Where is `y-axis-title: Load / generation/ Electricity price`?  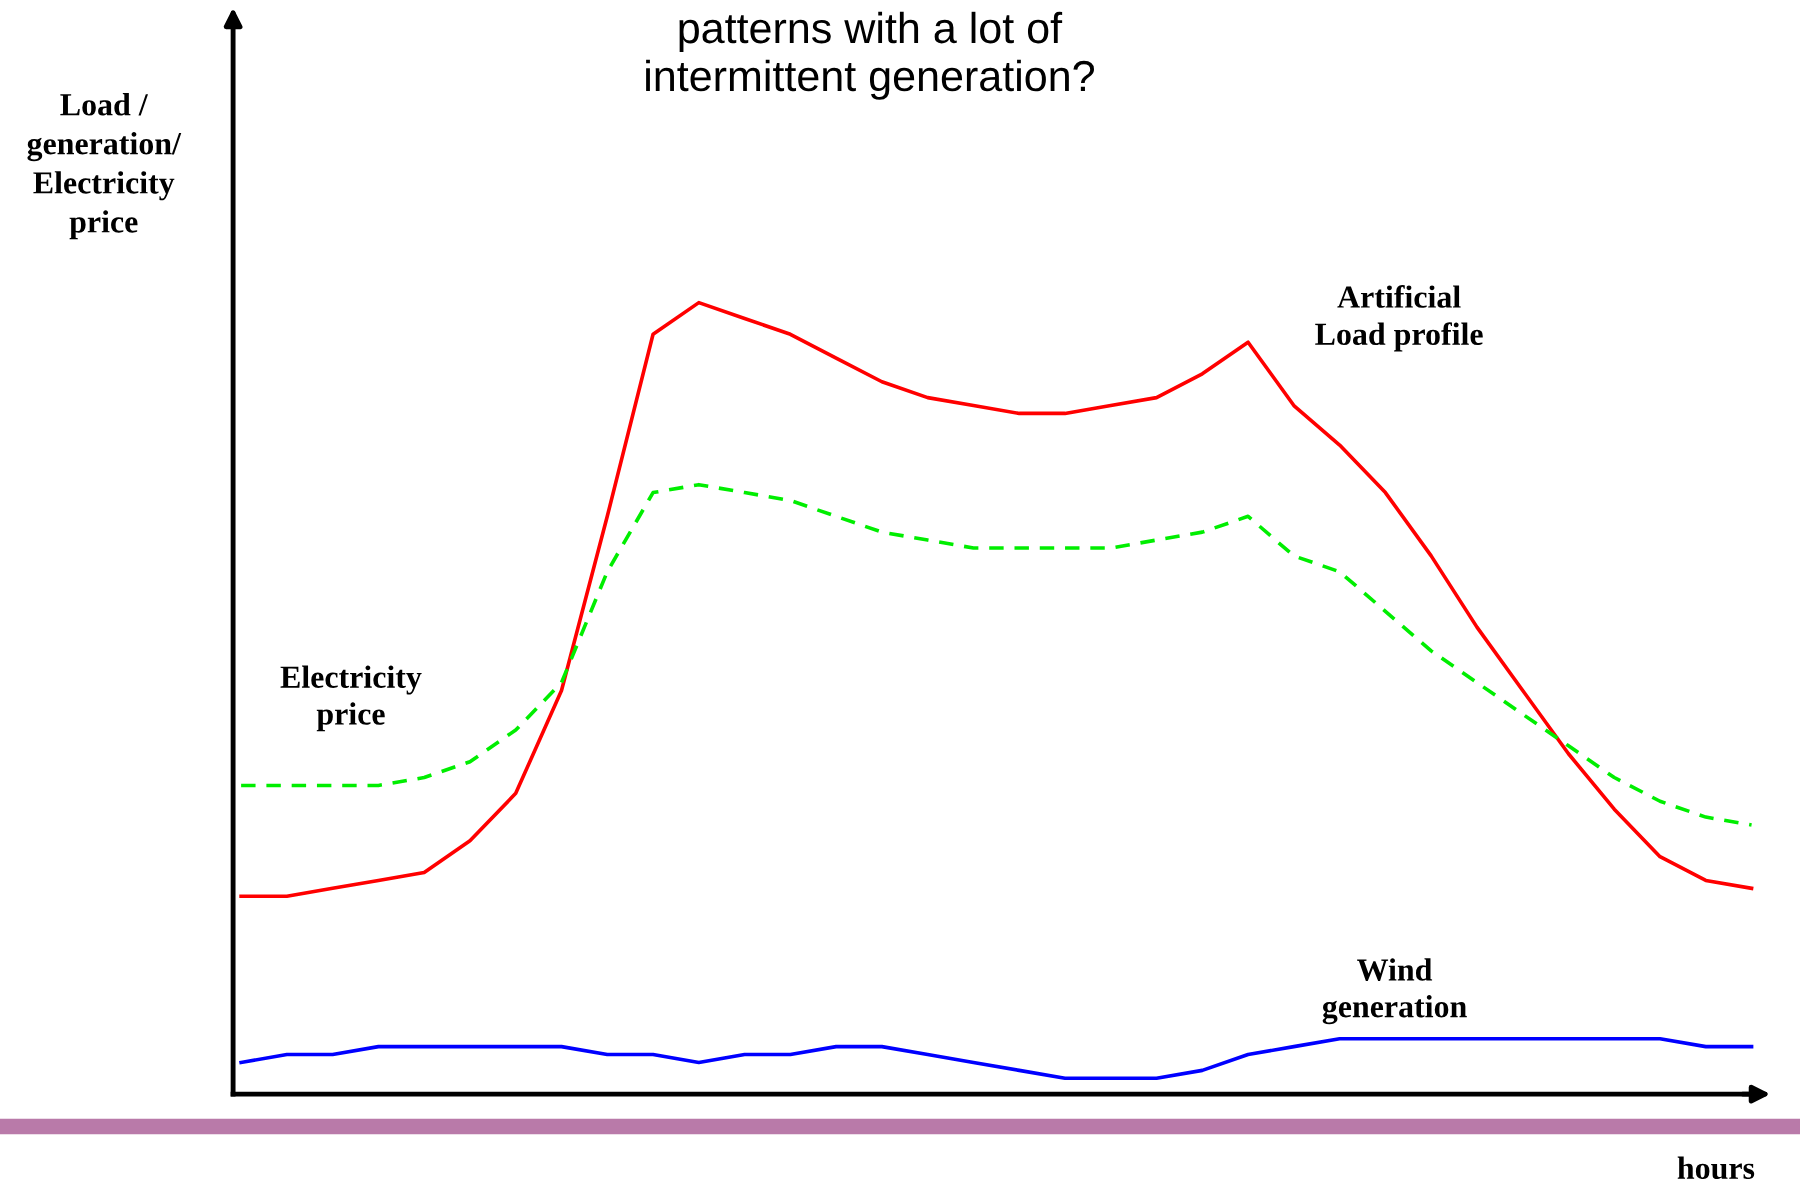
y-axis-title: Load / generation/ Electricity price is located at coordinates (104, 166).